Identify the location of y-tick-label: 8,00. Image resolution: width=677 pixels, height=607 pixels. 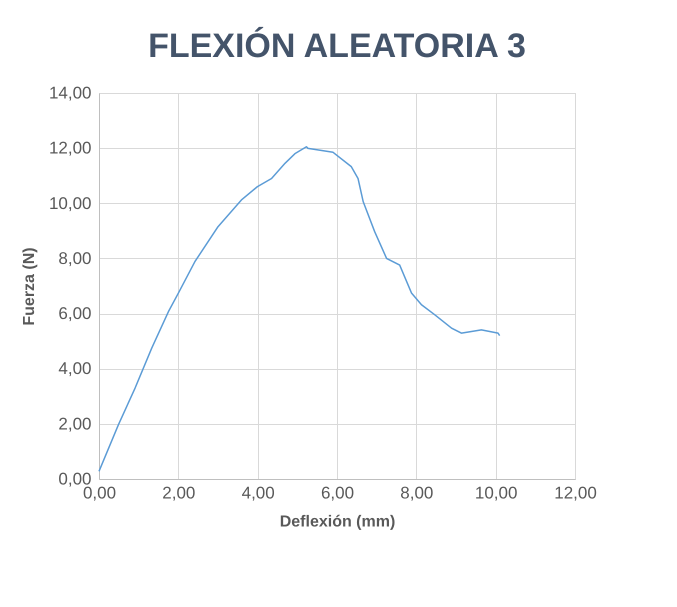
(75, 258).